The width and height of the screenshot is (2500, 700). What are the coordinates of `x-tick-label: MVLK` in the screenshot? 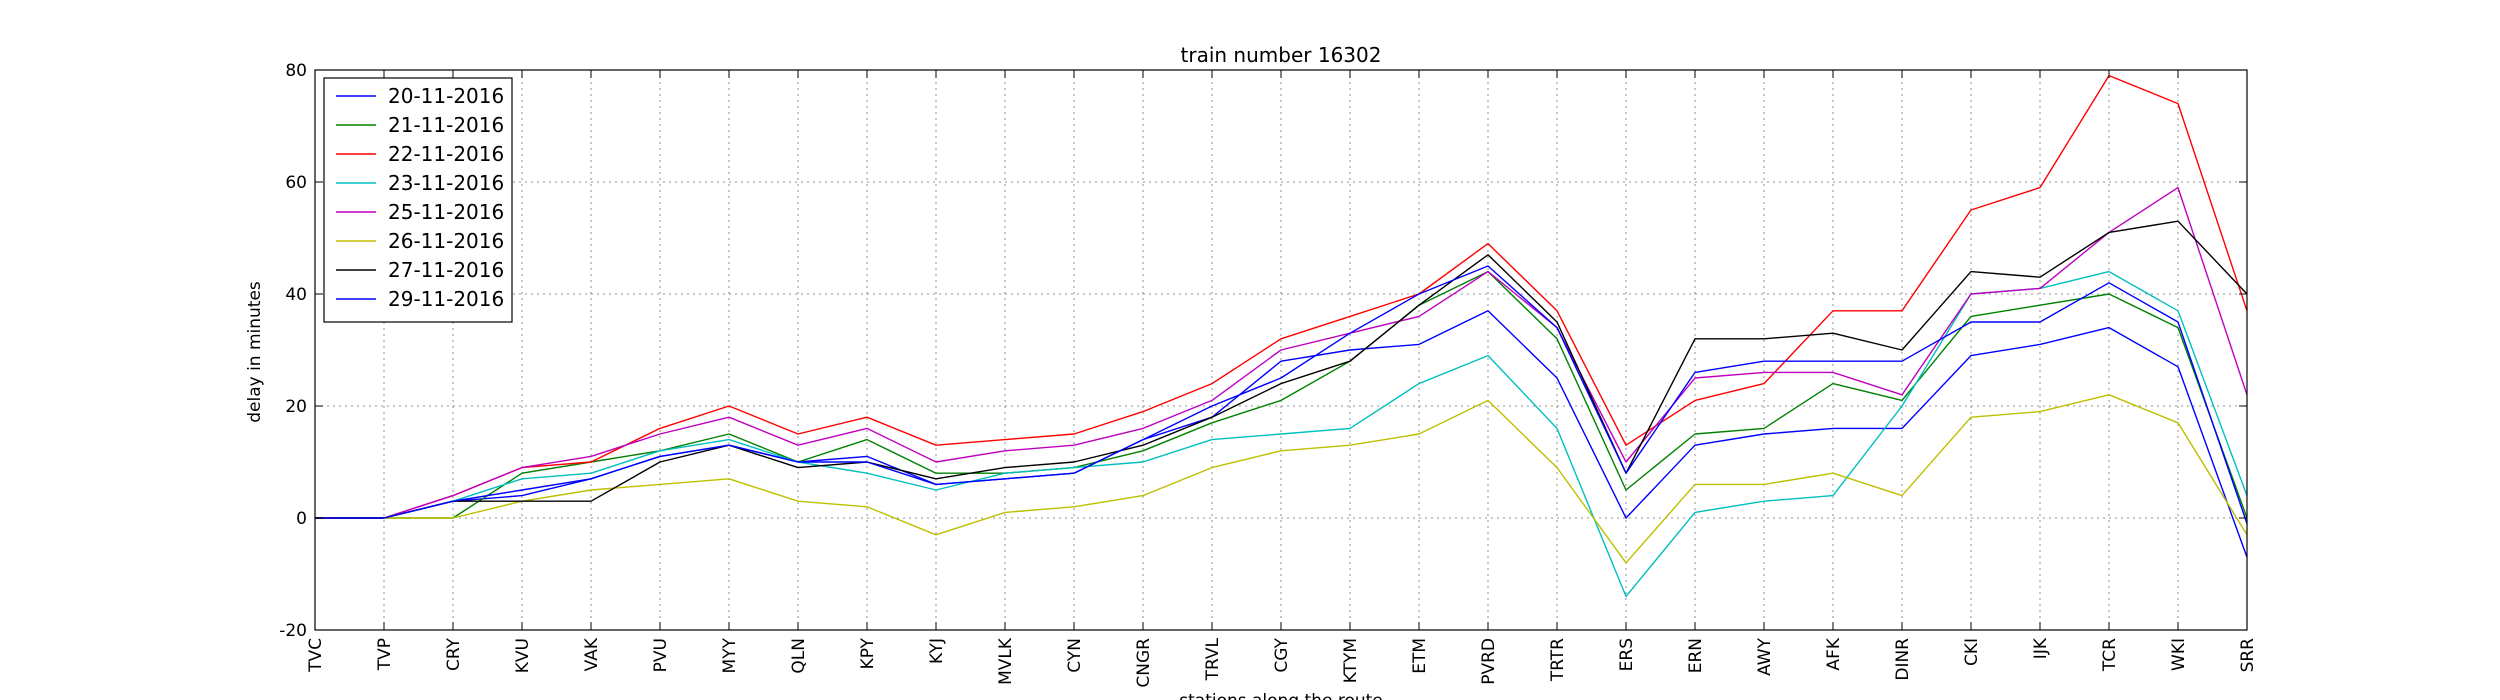 It's located at (1006, 661).